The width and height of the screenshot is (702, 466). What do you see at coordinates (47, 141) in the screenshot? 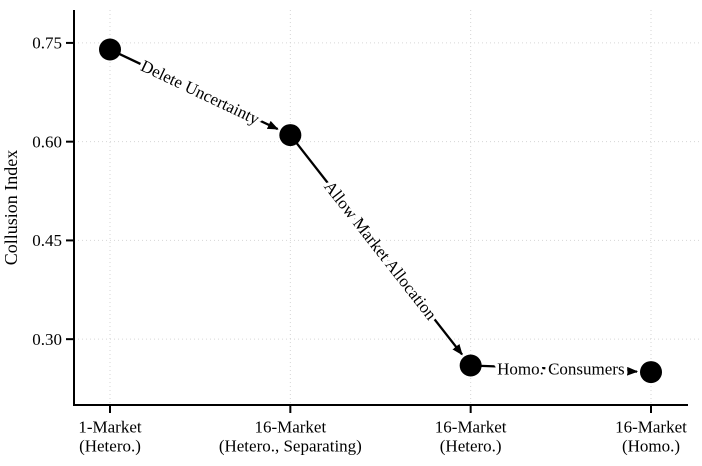
I see `y-tick-label: 0.60` at bounding box center [47, 141].